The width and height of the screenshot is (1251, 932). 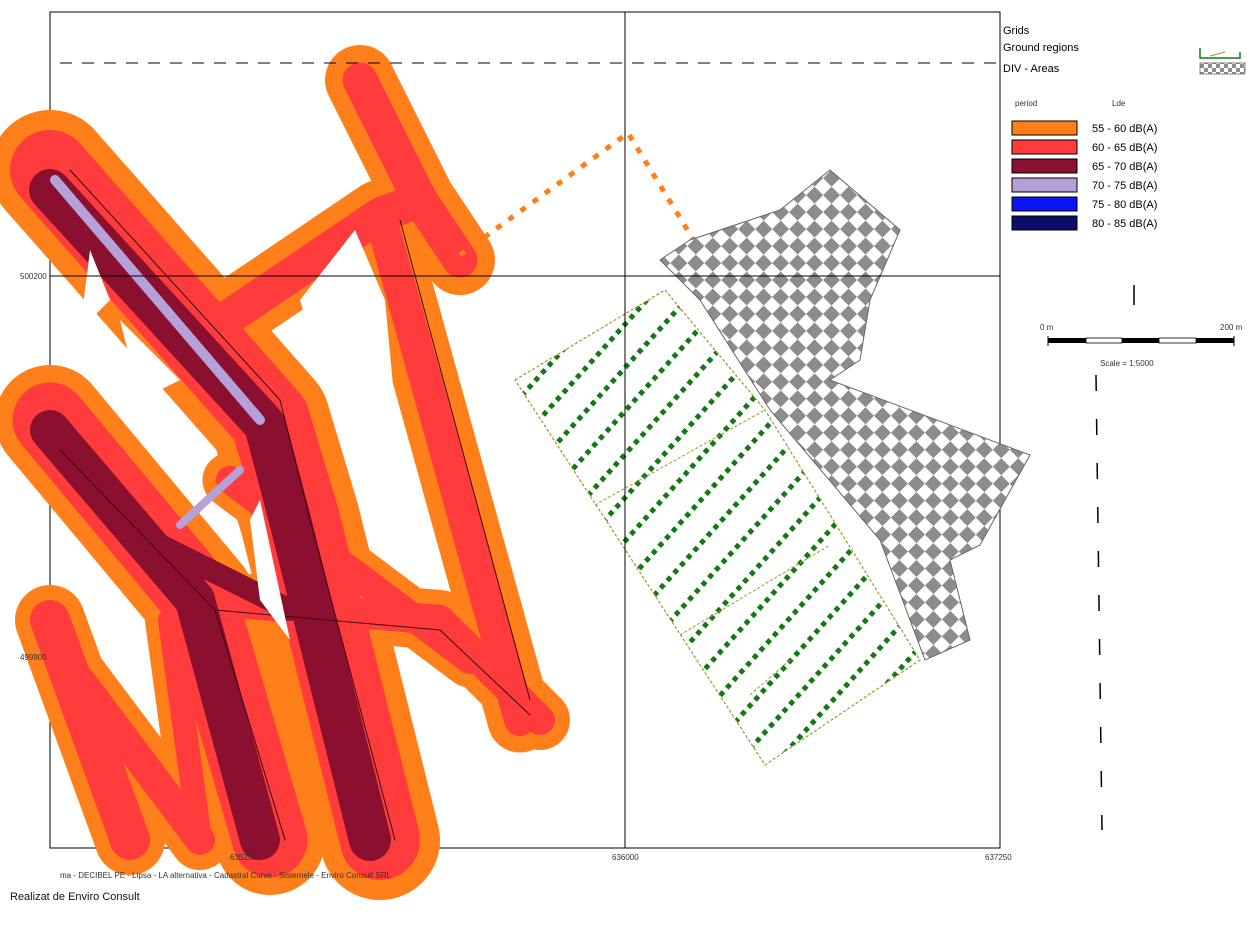 I want to click on axis-label-y-upper: 500200, so click(x=33, y=276).